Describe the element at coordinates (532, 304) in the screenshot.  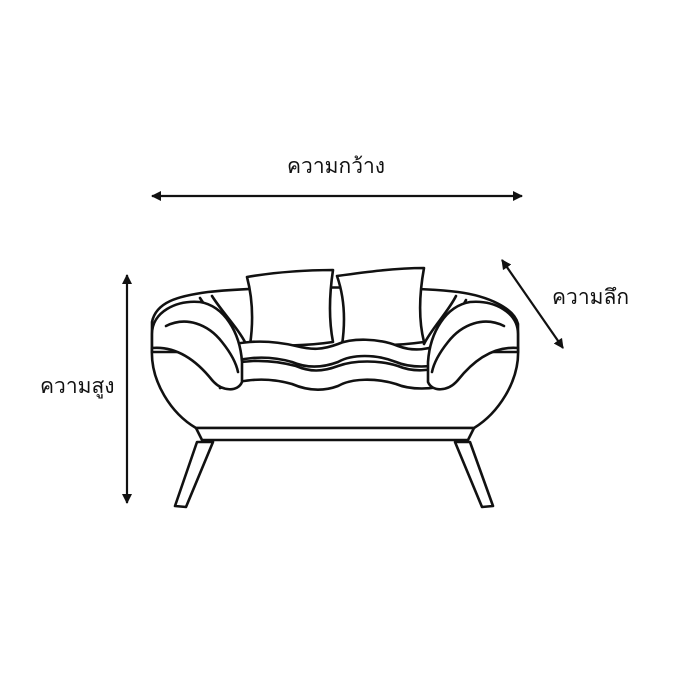
I see `depth-arrow` at that location.